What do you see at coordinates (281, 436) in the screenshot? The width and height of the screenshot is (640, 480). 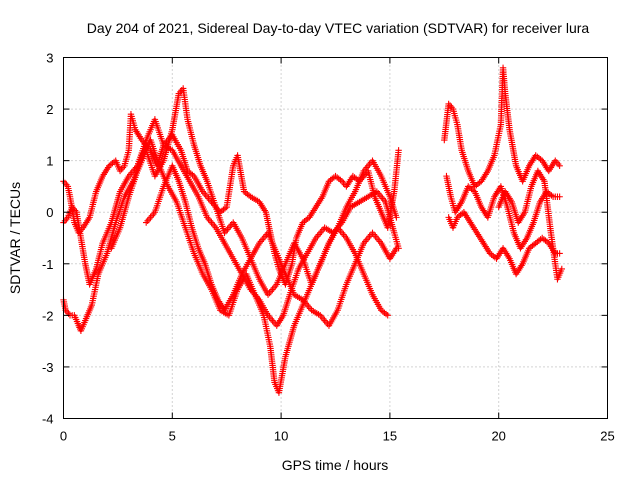 I see `x-tick-label: 10` at bounding box center [281, 436].